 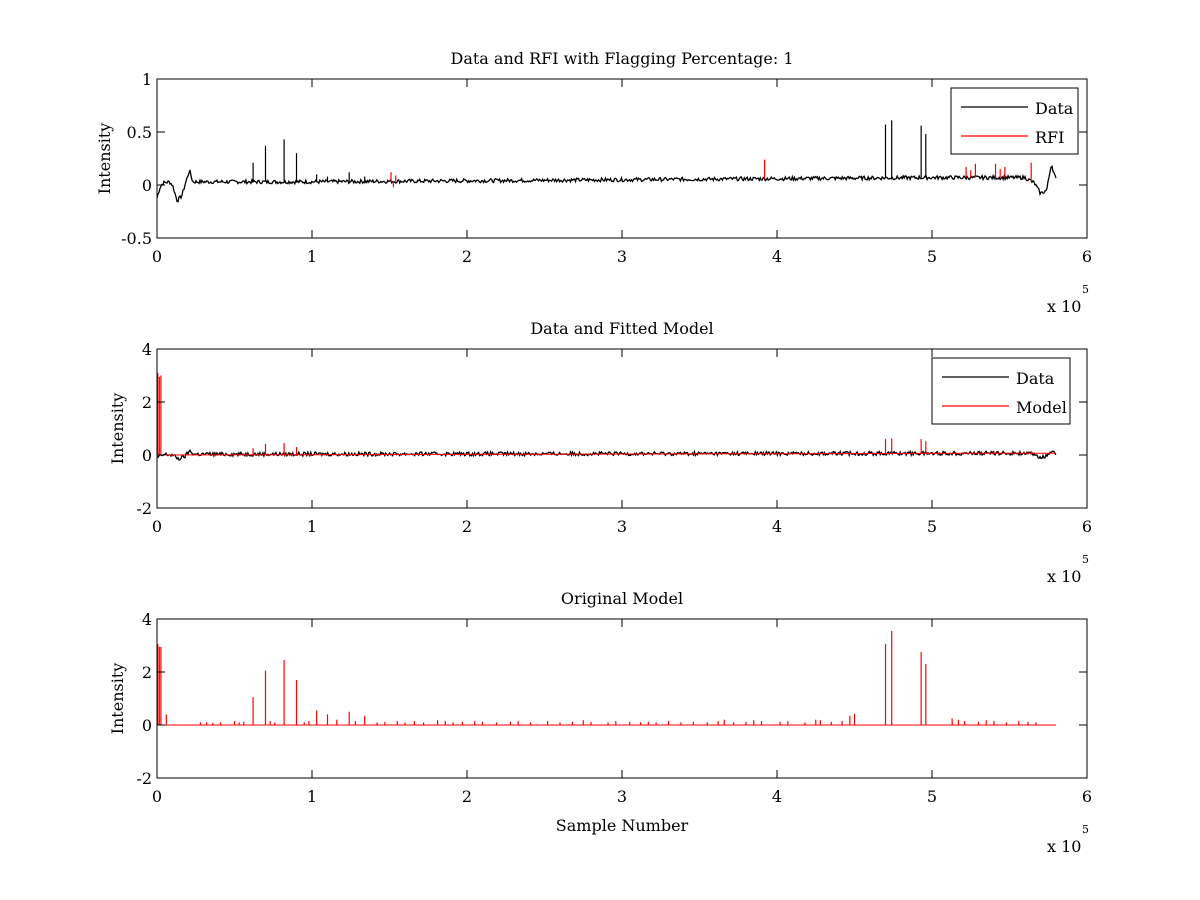 What do you see at coordinates (622, 825) in the screenshot?
I see `x-axis-label: Sample Number` at bounding box center [622, 825].